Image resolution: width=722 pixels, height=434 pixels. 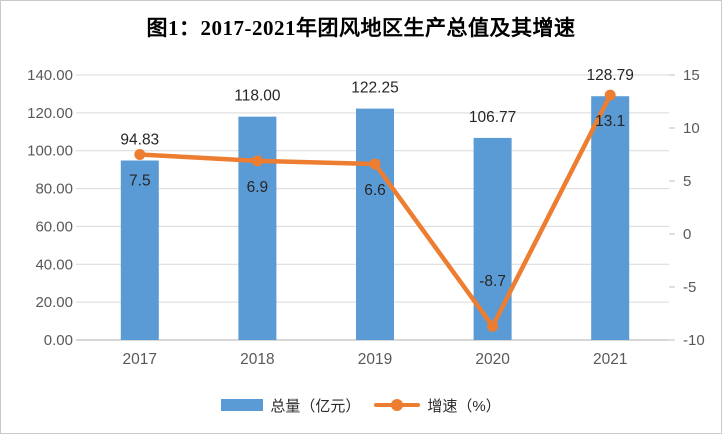 I want to click on left-axis-tick-label: 40.00, so click(x=54, y=264).